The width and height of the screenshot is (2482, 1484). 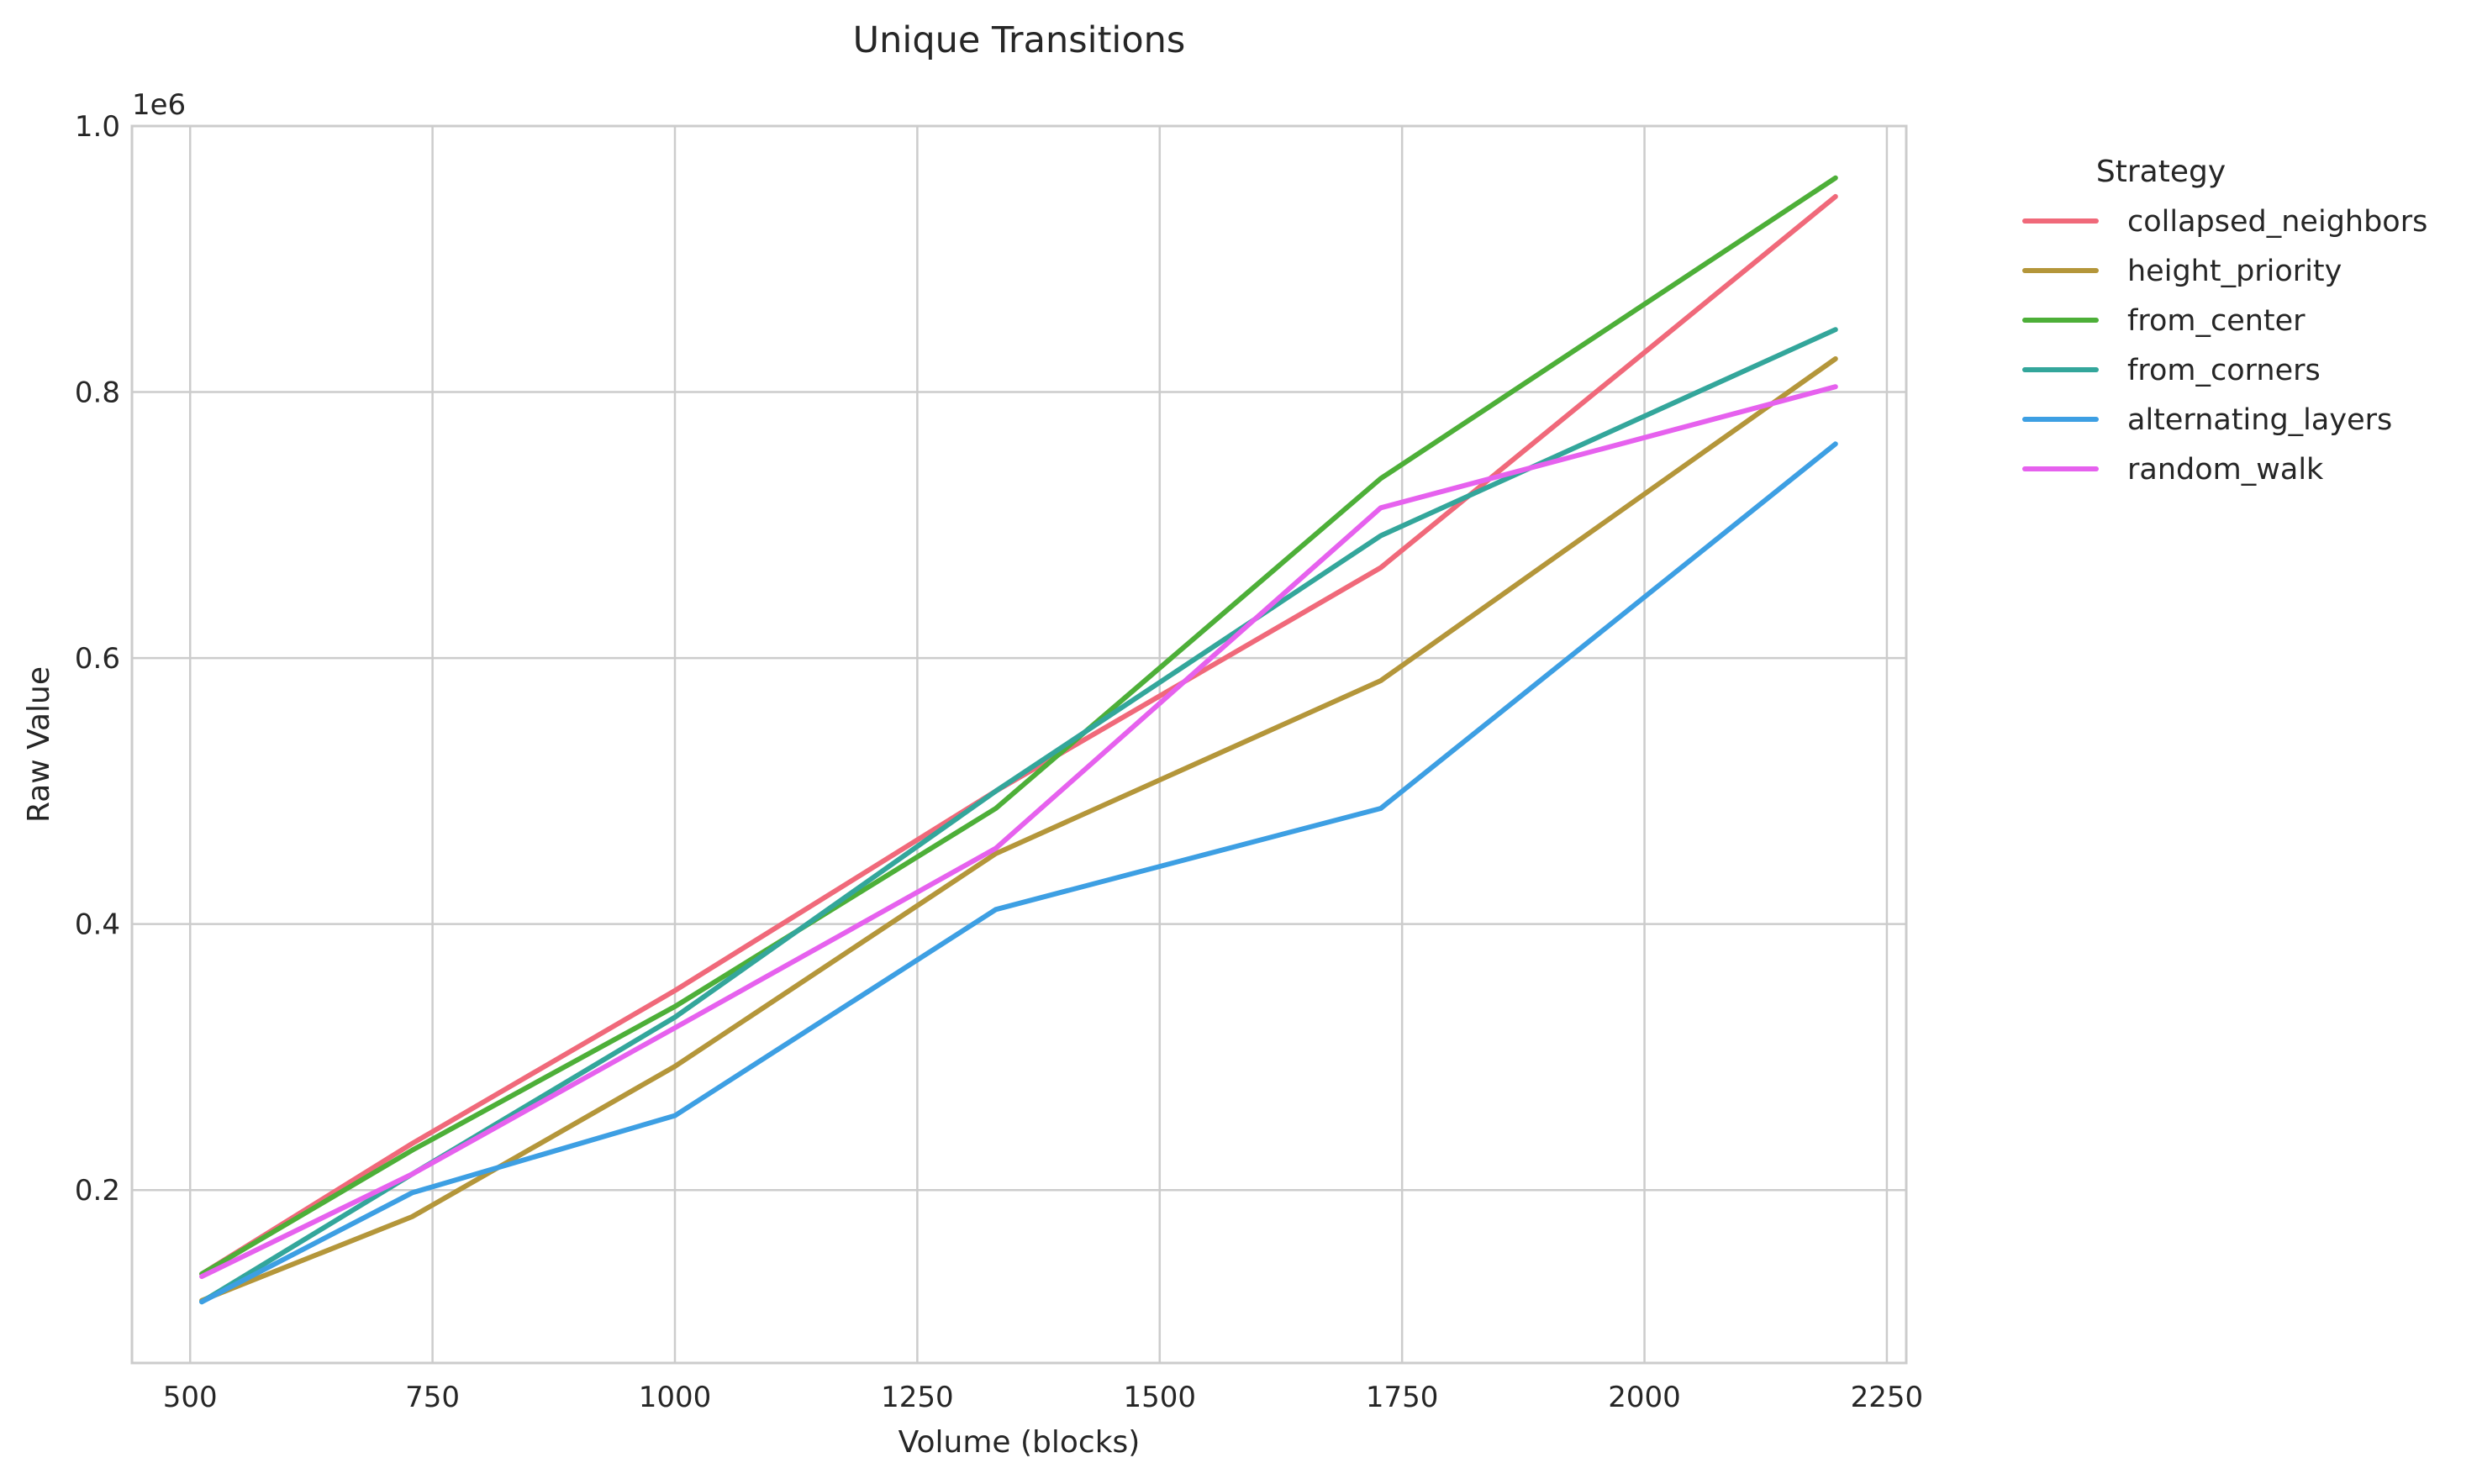 What do you see at coordinates (2277, 222) in the screenshot?
I see `legend-label: collapsed_neighbors` at bounding box center [2277, 222].